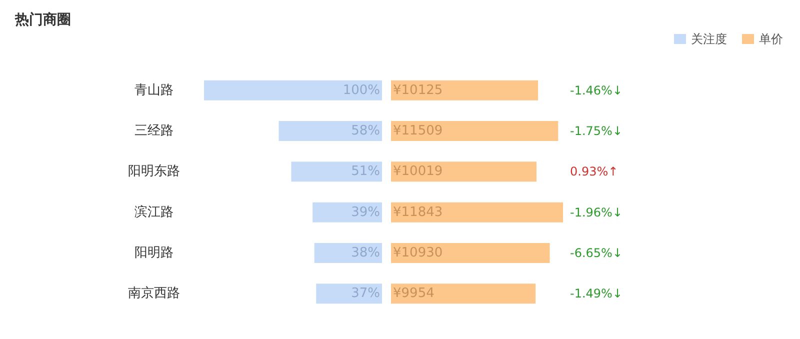 The height and width of the screenshot is (339, 800). Describe the element at coordinates (154, 253) in the screenshot. I see `y-tick-label: 阳明路` at that location.